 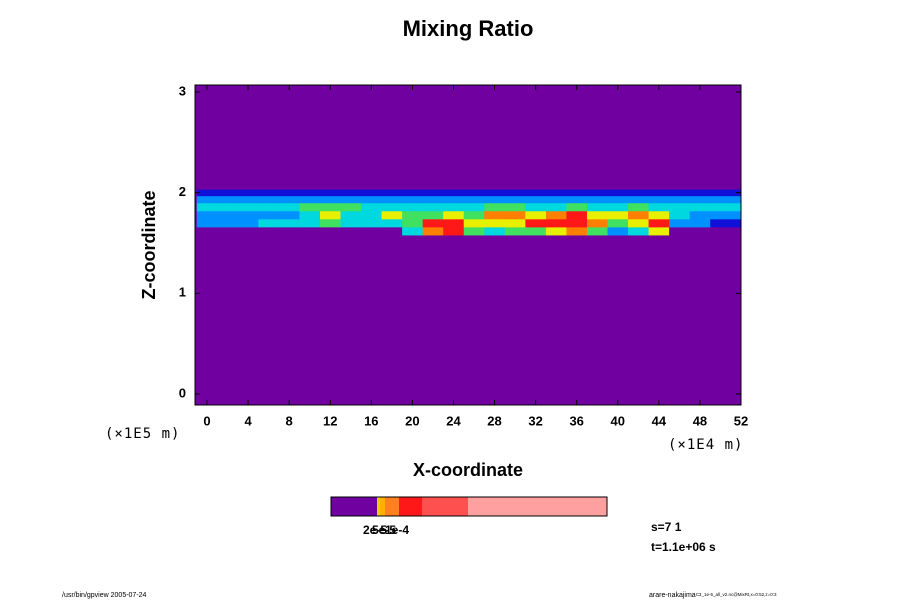 I want to click on colorbar: 2e-5 5e-5 1e-4, so click(x=469, y=516).